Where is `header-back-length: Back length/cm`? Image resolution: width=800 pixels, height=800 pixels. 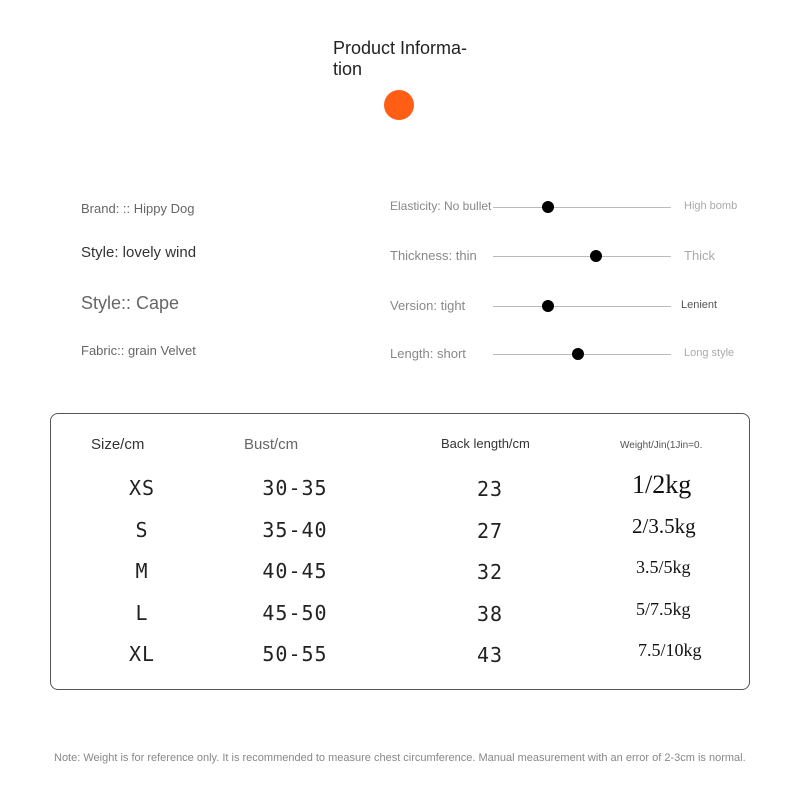 header-back-length: Back length/cm is located at coordinates (485, 443).